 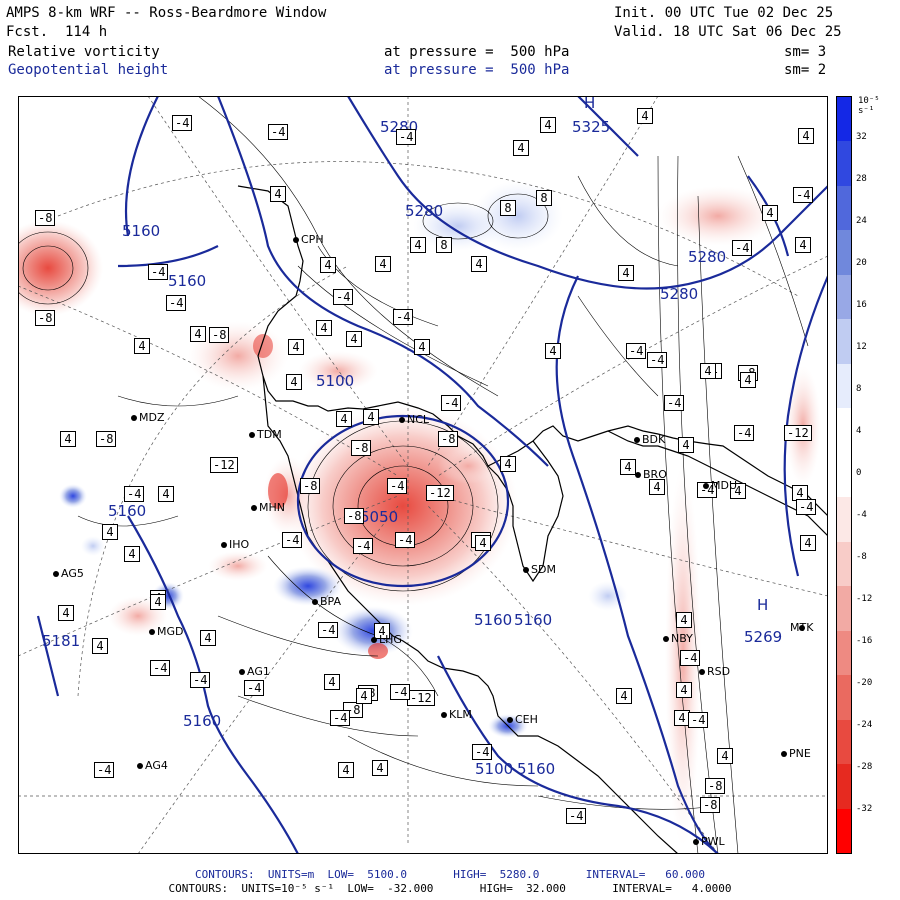 What do you see at coordinates (166, 13) in the screenshot?
I see `title-text: AMPS 8-km WRF -- Ross-Beardmore Window` at bounding box center [166, 13].